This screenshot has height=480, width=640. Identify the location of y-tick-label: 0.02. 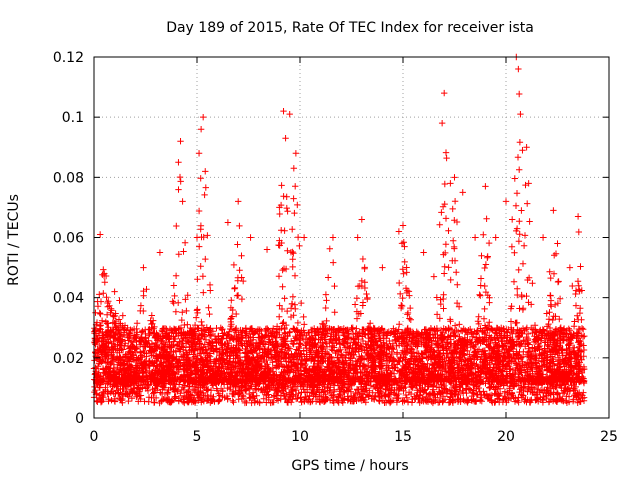
(68, 359).